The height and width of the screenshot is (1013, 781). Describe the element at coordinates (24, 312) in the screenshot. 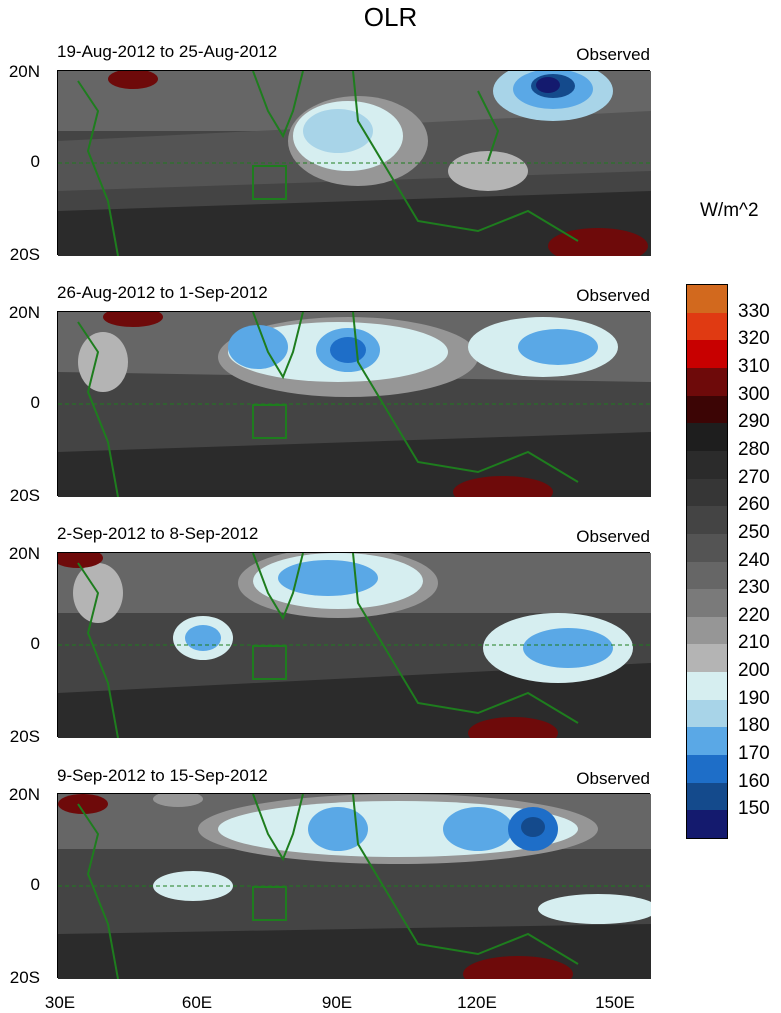

I see `panel-2-ylabel-20n: 20N` at that location.